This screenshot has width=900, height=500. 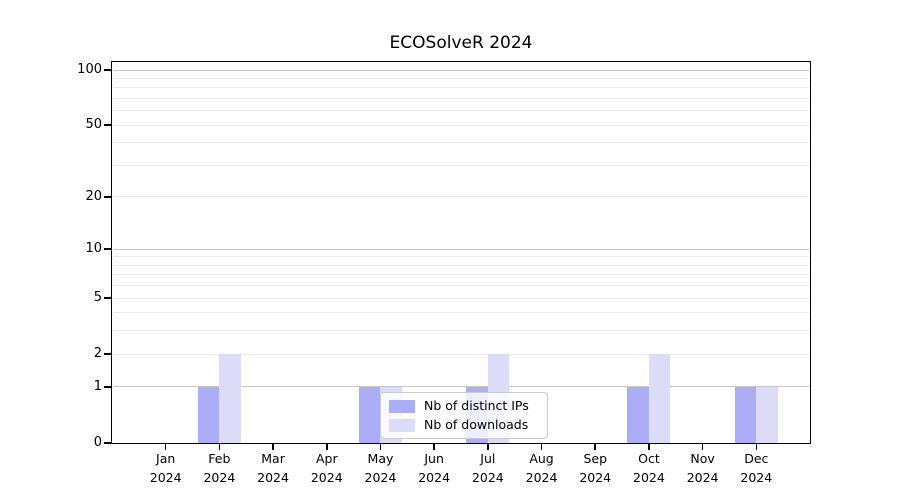 What do you see at coordinates (767, 414) in the screenshot?
I see `bar-nb-of-downloads-dec` at bounding box center [767, 414].